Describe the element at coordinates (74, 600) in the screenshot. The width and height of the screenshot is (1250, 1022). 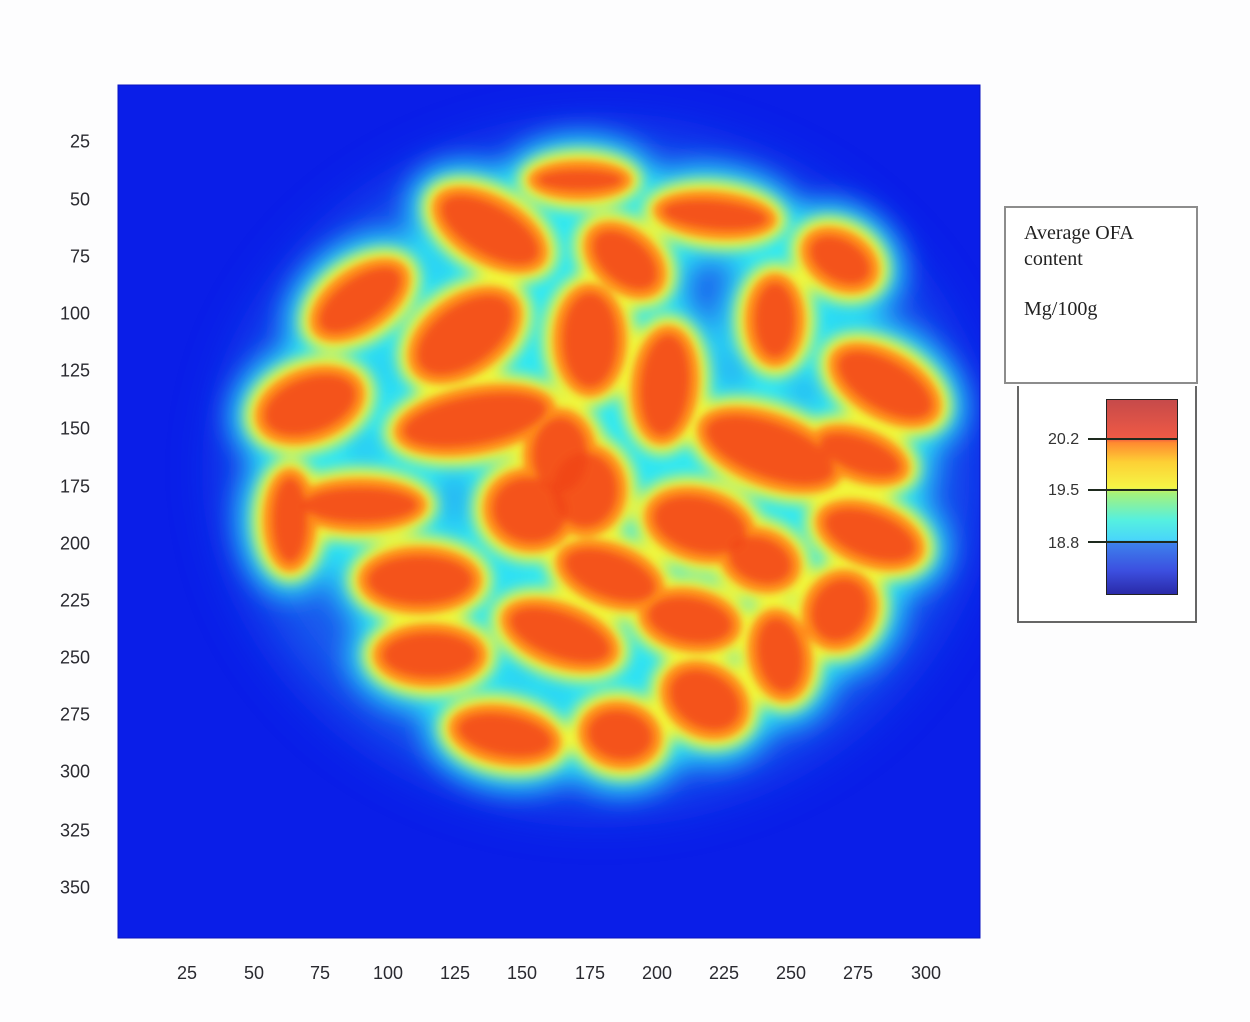
I see `y-tick-label: 225` at that location.